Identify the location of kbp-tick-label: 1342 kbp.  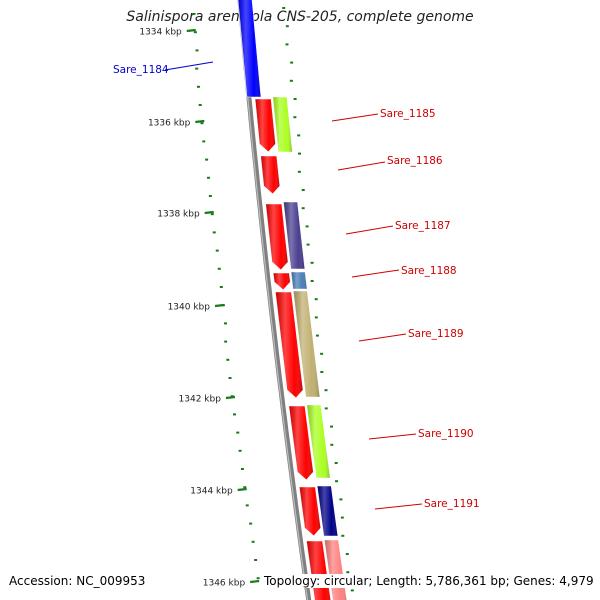
(200, 400).